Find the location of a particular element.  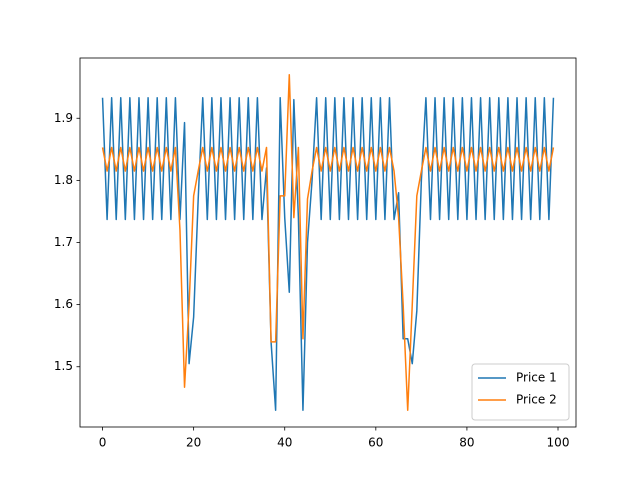

legend-label: Price 1 is located at coordinates (536, 378).